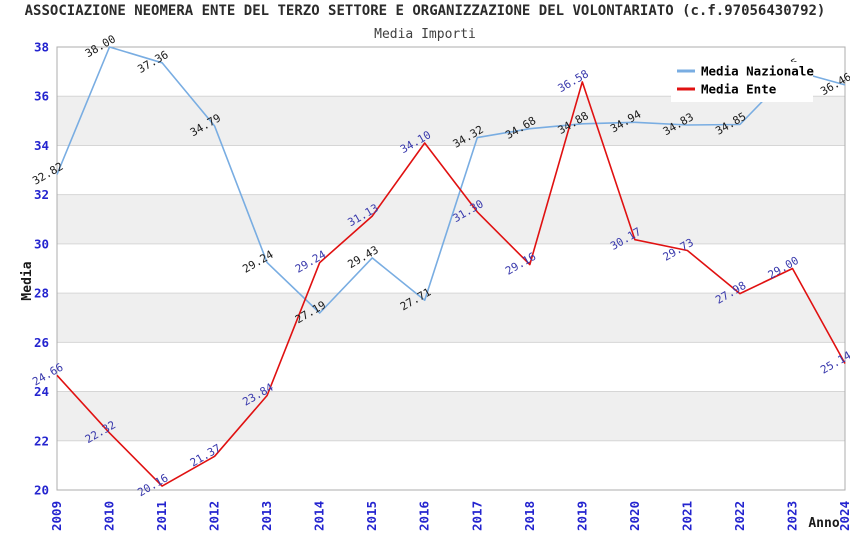  I want to click on legend: Media Nazionale Media Ente, so click(742, 82).